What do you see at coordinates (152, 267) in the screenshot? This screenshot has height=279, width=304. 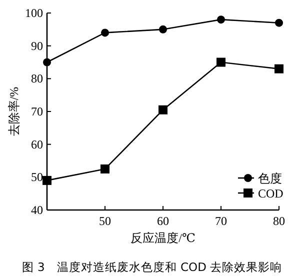 I see `caption: 图 3 温度对造纸废水色度和 COD 去除效果影响` at bounding box center [152, 267].